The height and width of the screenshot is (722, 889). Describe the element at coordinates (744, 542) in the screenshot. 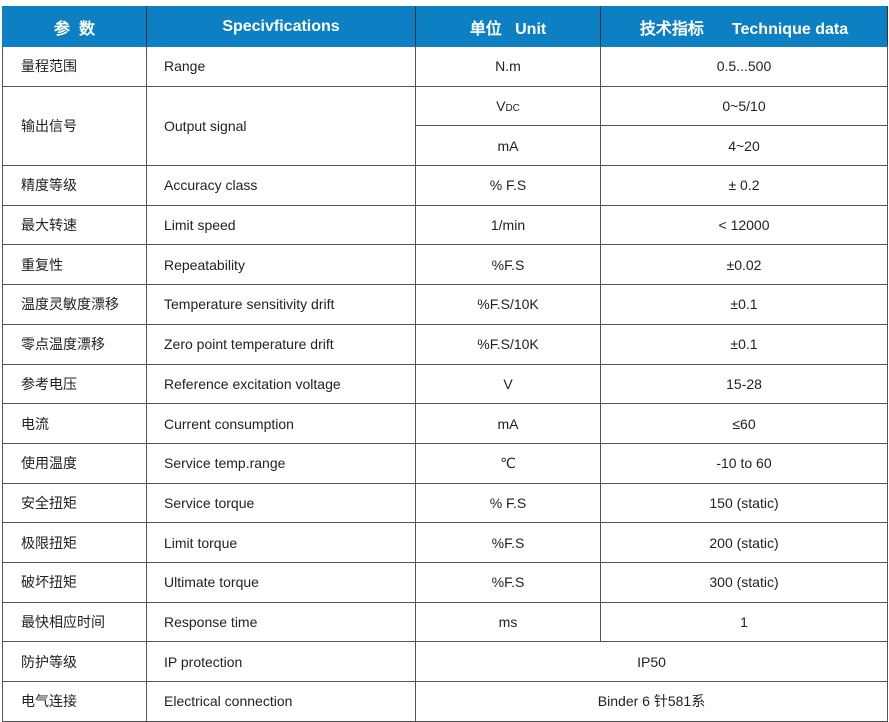

I see `value-cell: 200 (static)` at that location.